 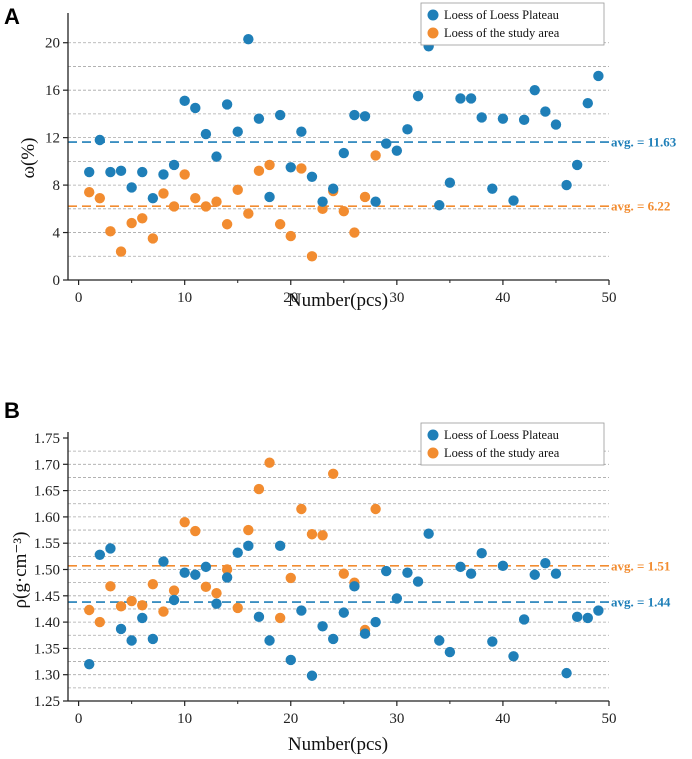 I want to click on legend-box-a, so click(x=512, y=24).